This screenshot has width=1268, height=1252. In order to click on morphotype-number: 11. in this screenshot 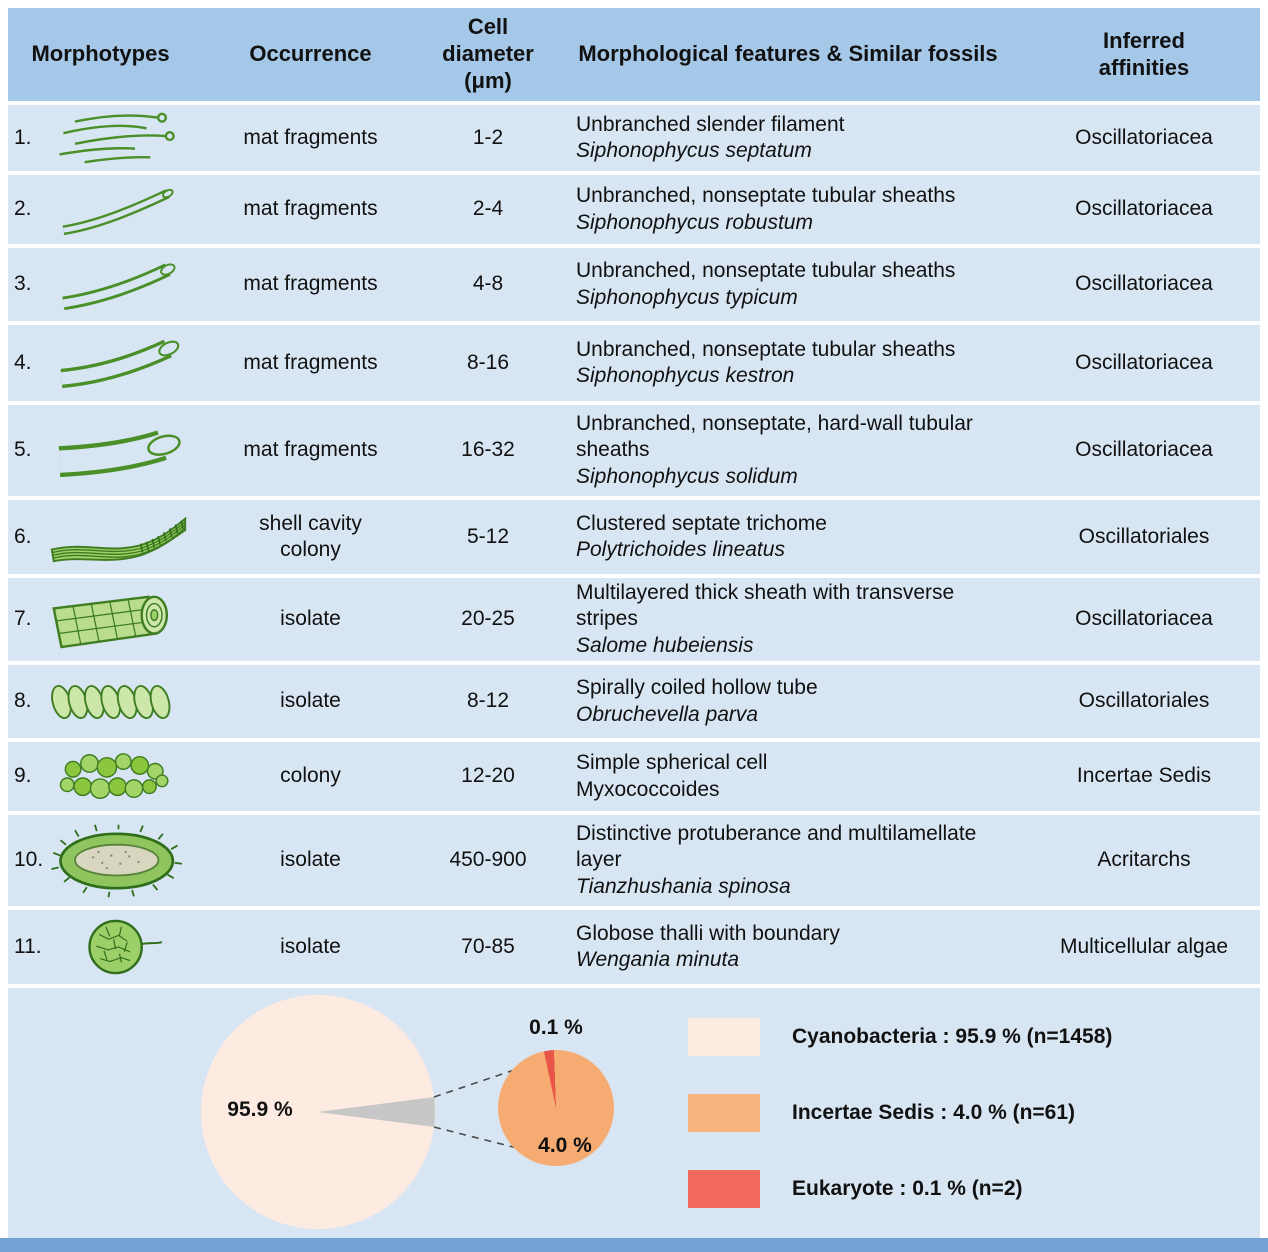, I will do `click(28, 946)`.